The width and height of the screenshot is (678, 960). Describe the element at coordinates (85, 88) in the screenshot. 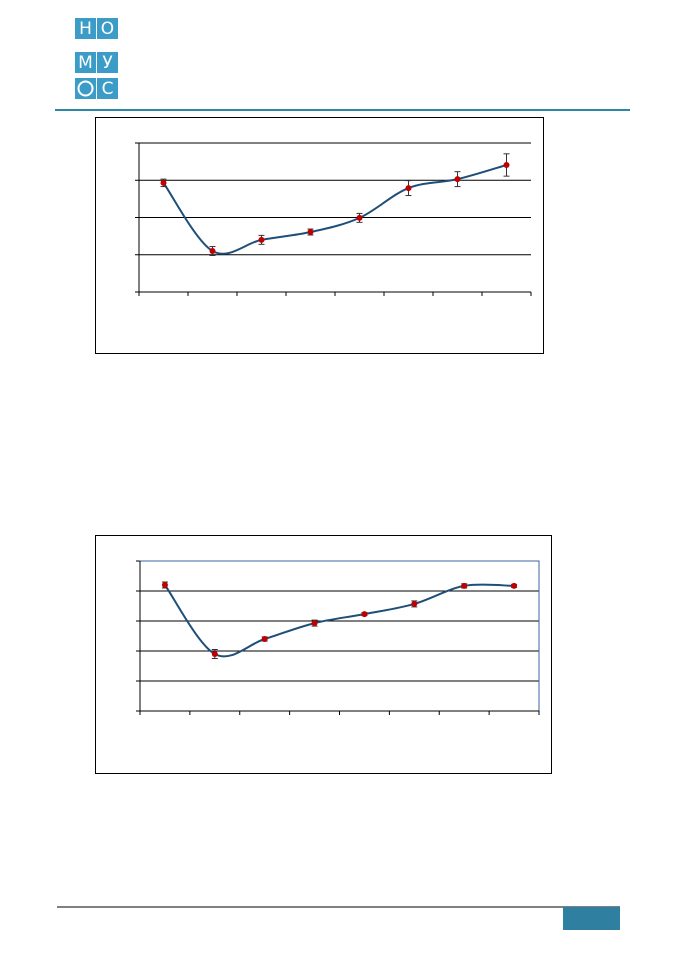

I see `logo-icon` at that location.